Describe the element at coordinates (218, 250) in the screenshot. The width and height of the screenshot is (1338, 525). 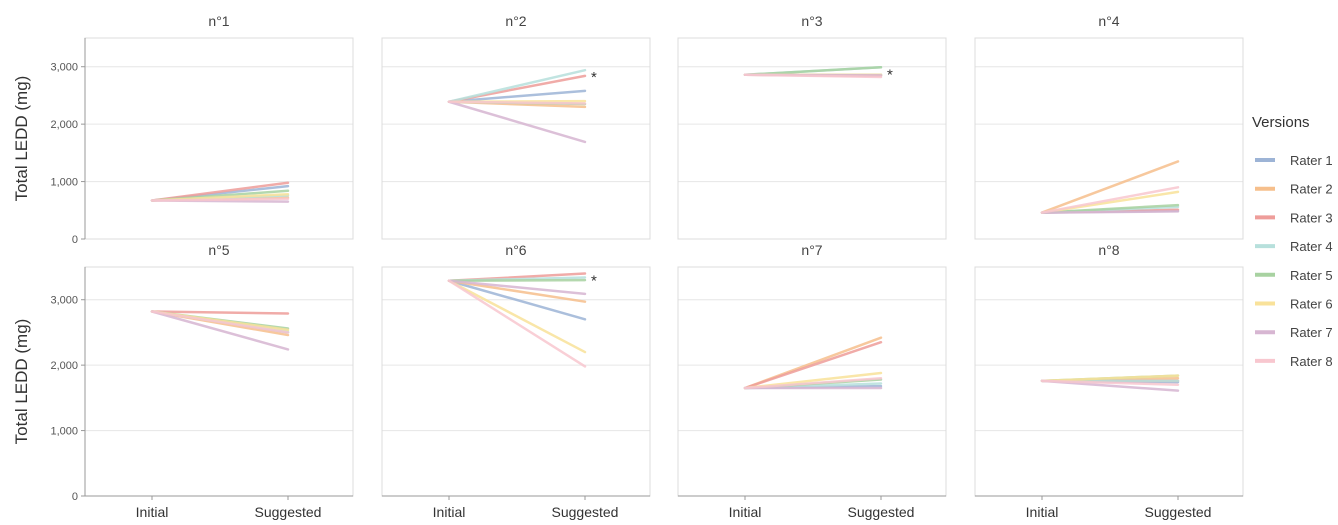
I see `panel-title: n°5` at that location.